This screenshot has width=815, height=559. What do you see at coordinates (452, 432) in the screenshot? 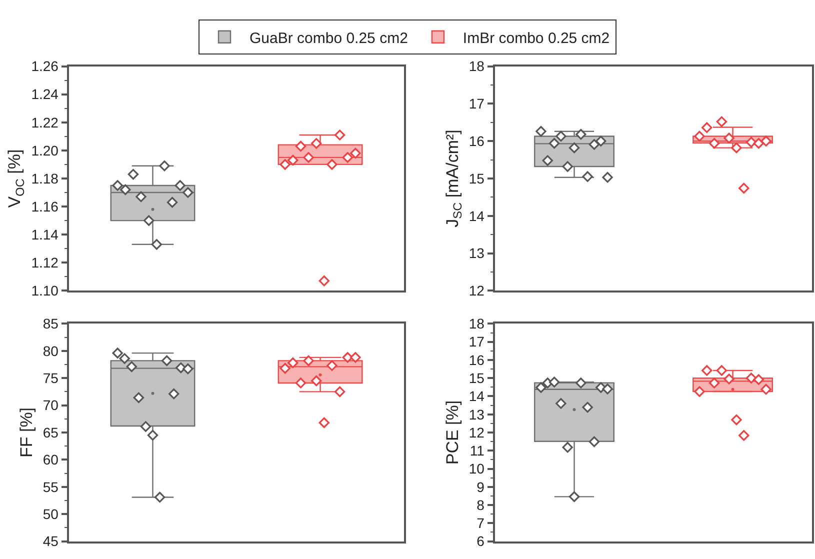
I see `y-axis-title: PCE [%]` at bounding box center [452, 432].